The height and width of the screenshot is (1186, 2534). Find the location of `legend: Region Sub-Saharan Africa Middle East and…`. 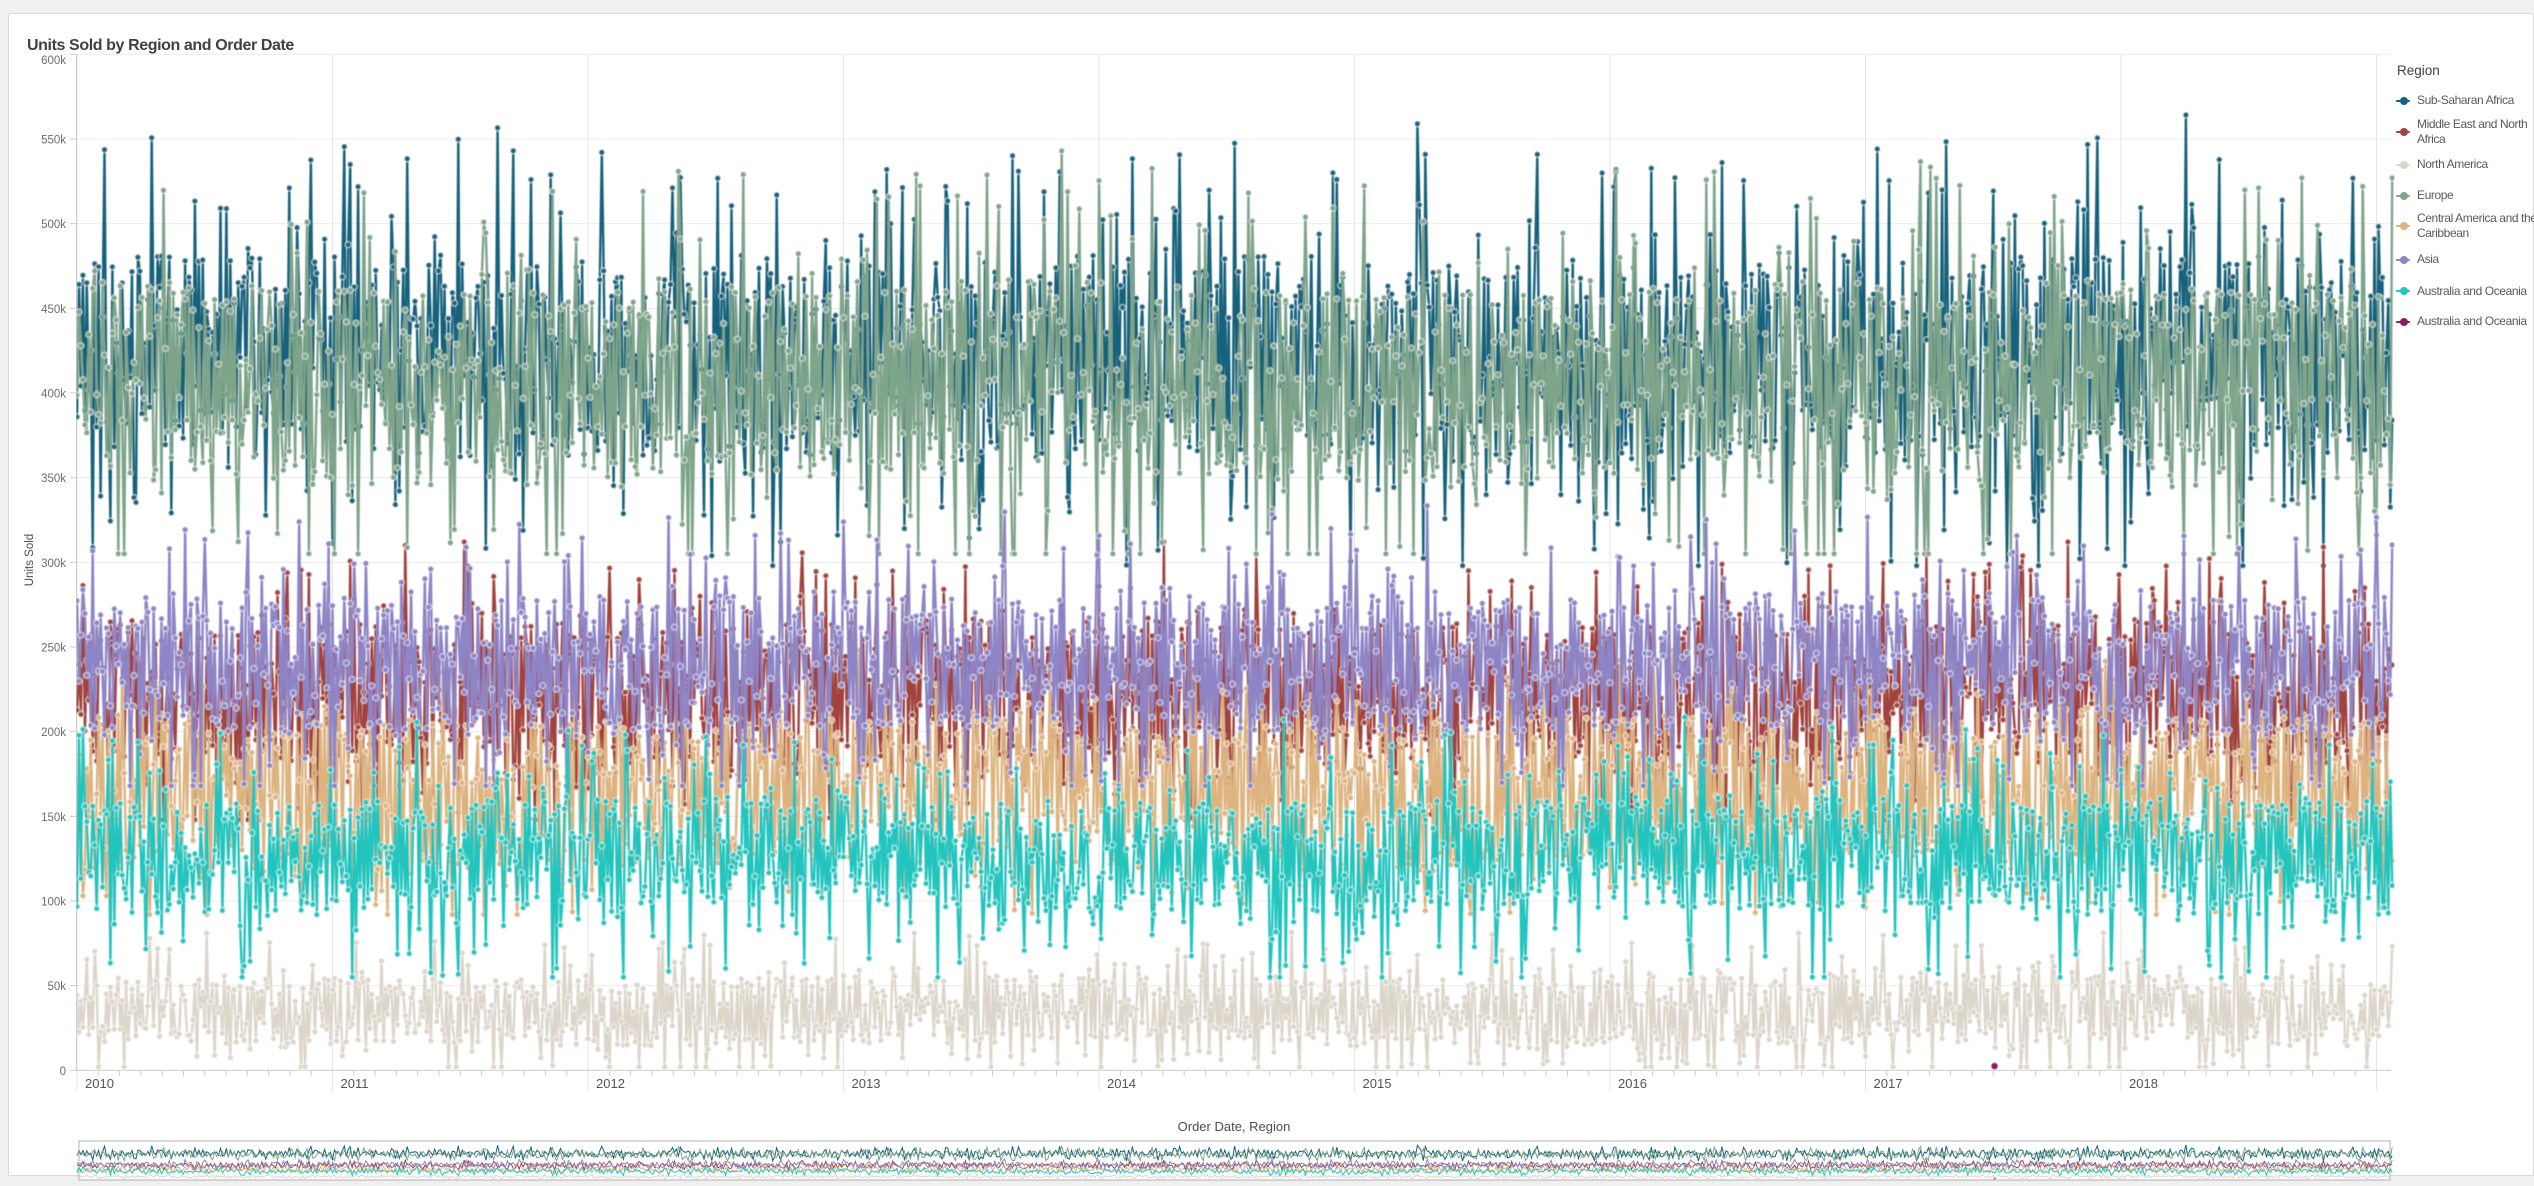

legend: Region Sub-Saharan Africa Middle East and… is located at coordinates (2465, 195).